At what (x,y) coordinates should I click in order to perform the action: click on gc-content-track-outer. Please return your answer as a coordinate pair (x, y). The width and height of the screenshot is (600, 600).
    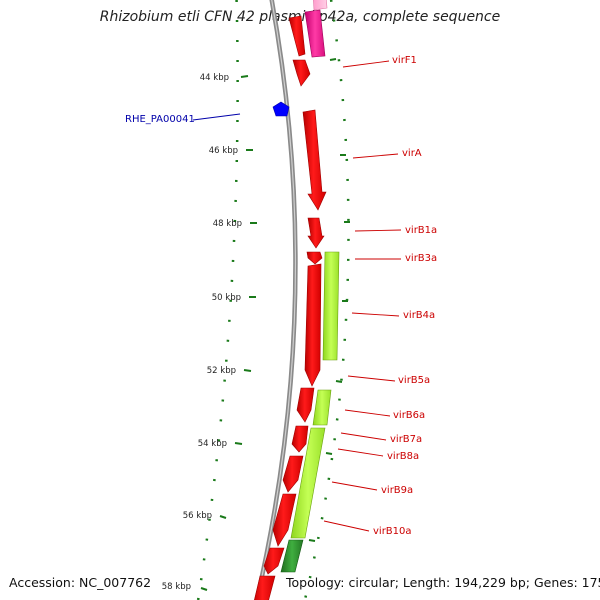
    Looking at the image, I should click on (217, 300).